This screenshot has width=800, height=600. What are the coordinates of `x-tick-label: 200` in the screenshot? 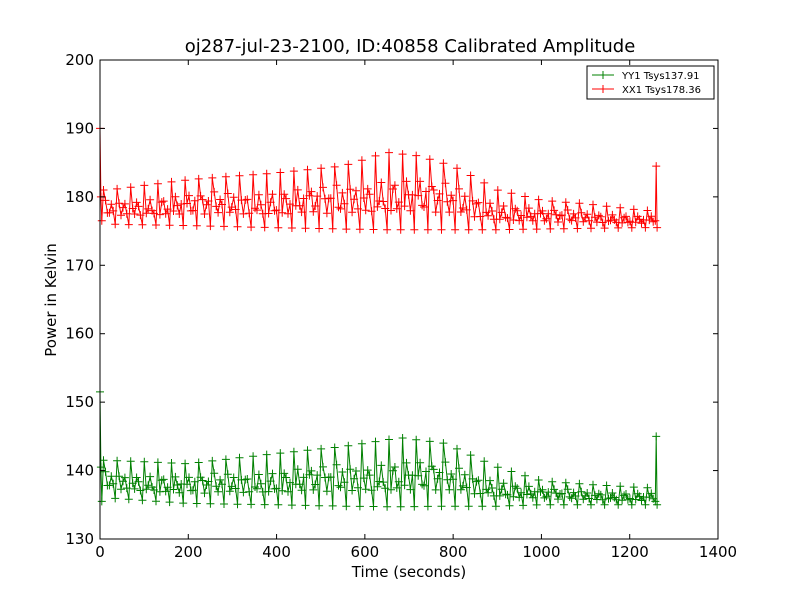 It's located at (188, 552).